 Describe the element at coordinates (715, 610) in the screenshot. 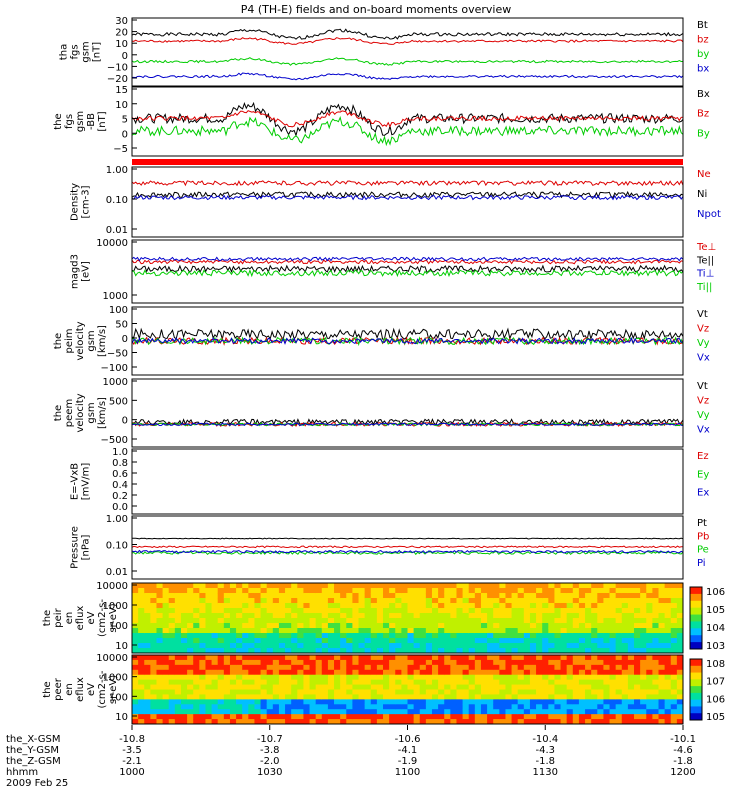

I see `colorbar-label: 105` at that location.